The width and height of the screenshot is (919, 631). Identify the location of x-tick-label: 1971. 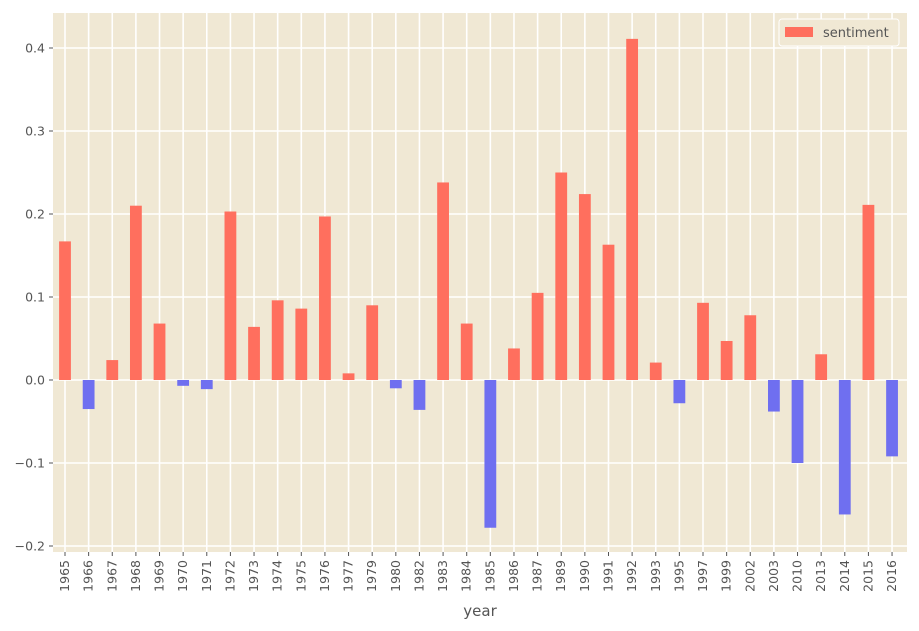
(206, 576).